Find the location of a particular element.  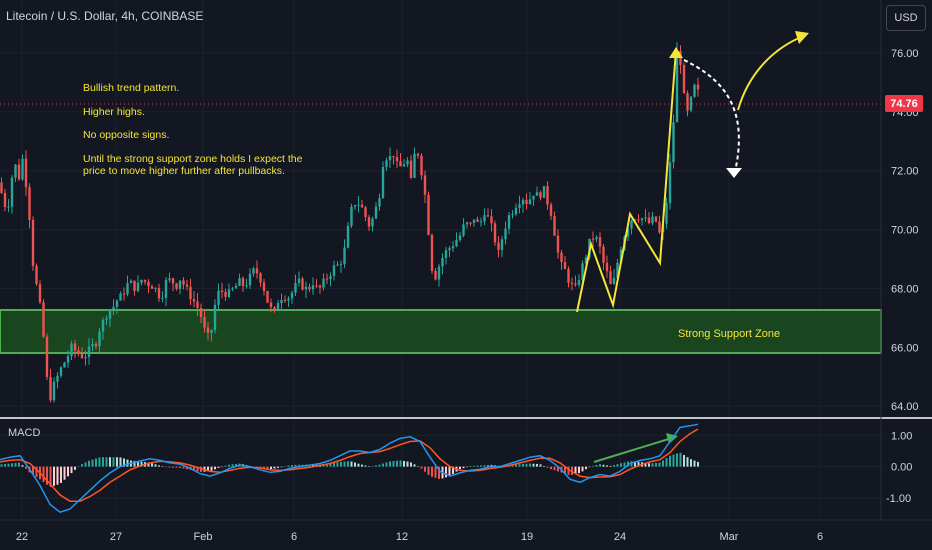

macd-tick-label: 1.00 is located at coordinates (901, 436).